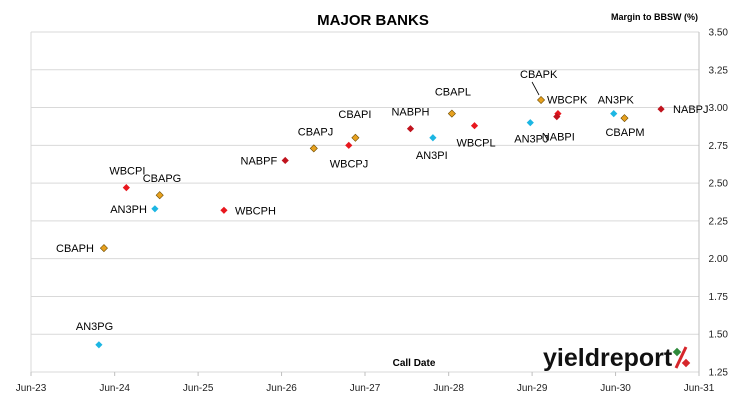 The height and width of the screenshot is (400, 730). Describe the element at coordinates (616, 101) in the screenshot. I see `point-label-an3pk: AN3PK` at that location.